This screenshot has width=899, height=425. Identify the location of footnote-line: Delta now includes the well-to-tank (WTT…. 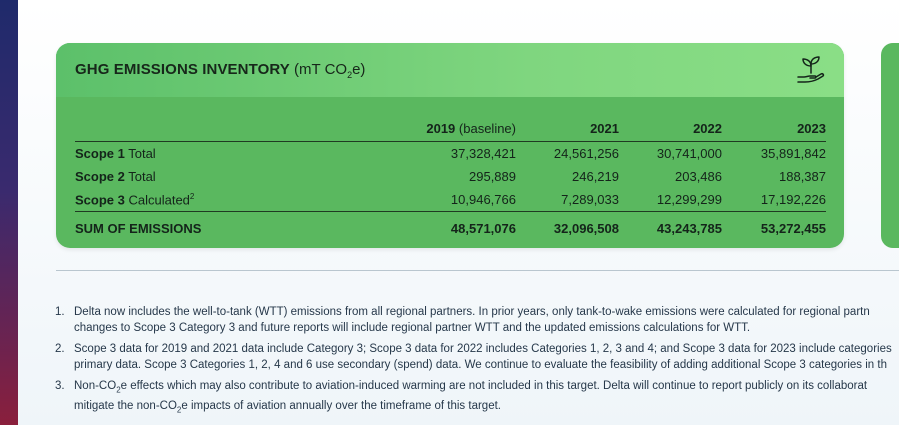
(472, 312).